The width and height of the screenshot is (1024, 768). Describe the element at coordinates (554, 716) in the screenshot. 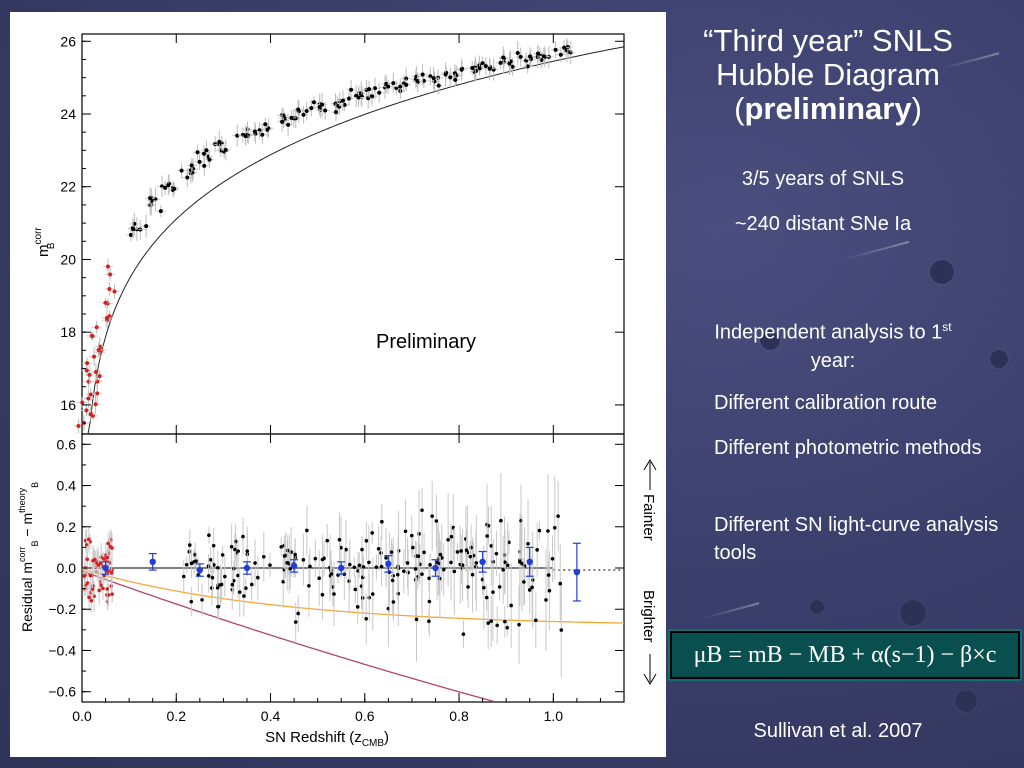

I see `x-tick-label: 1.0` at that location.